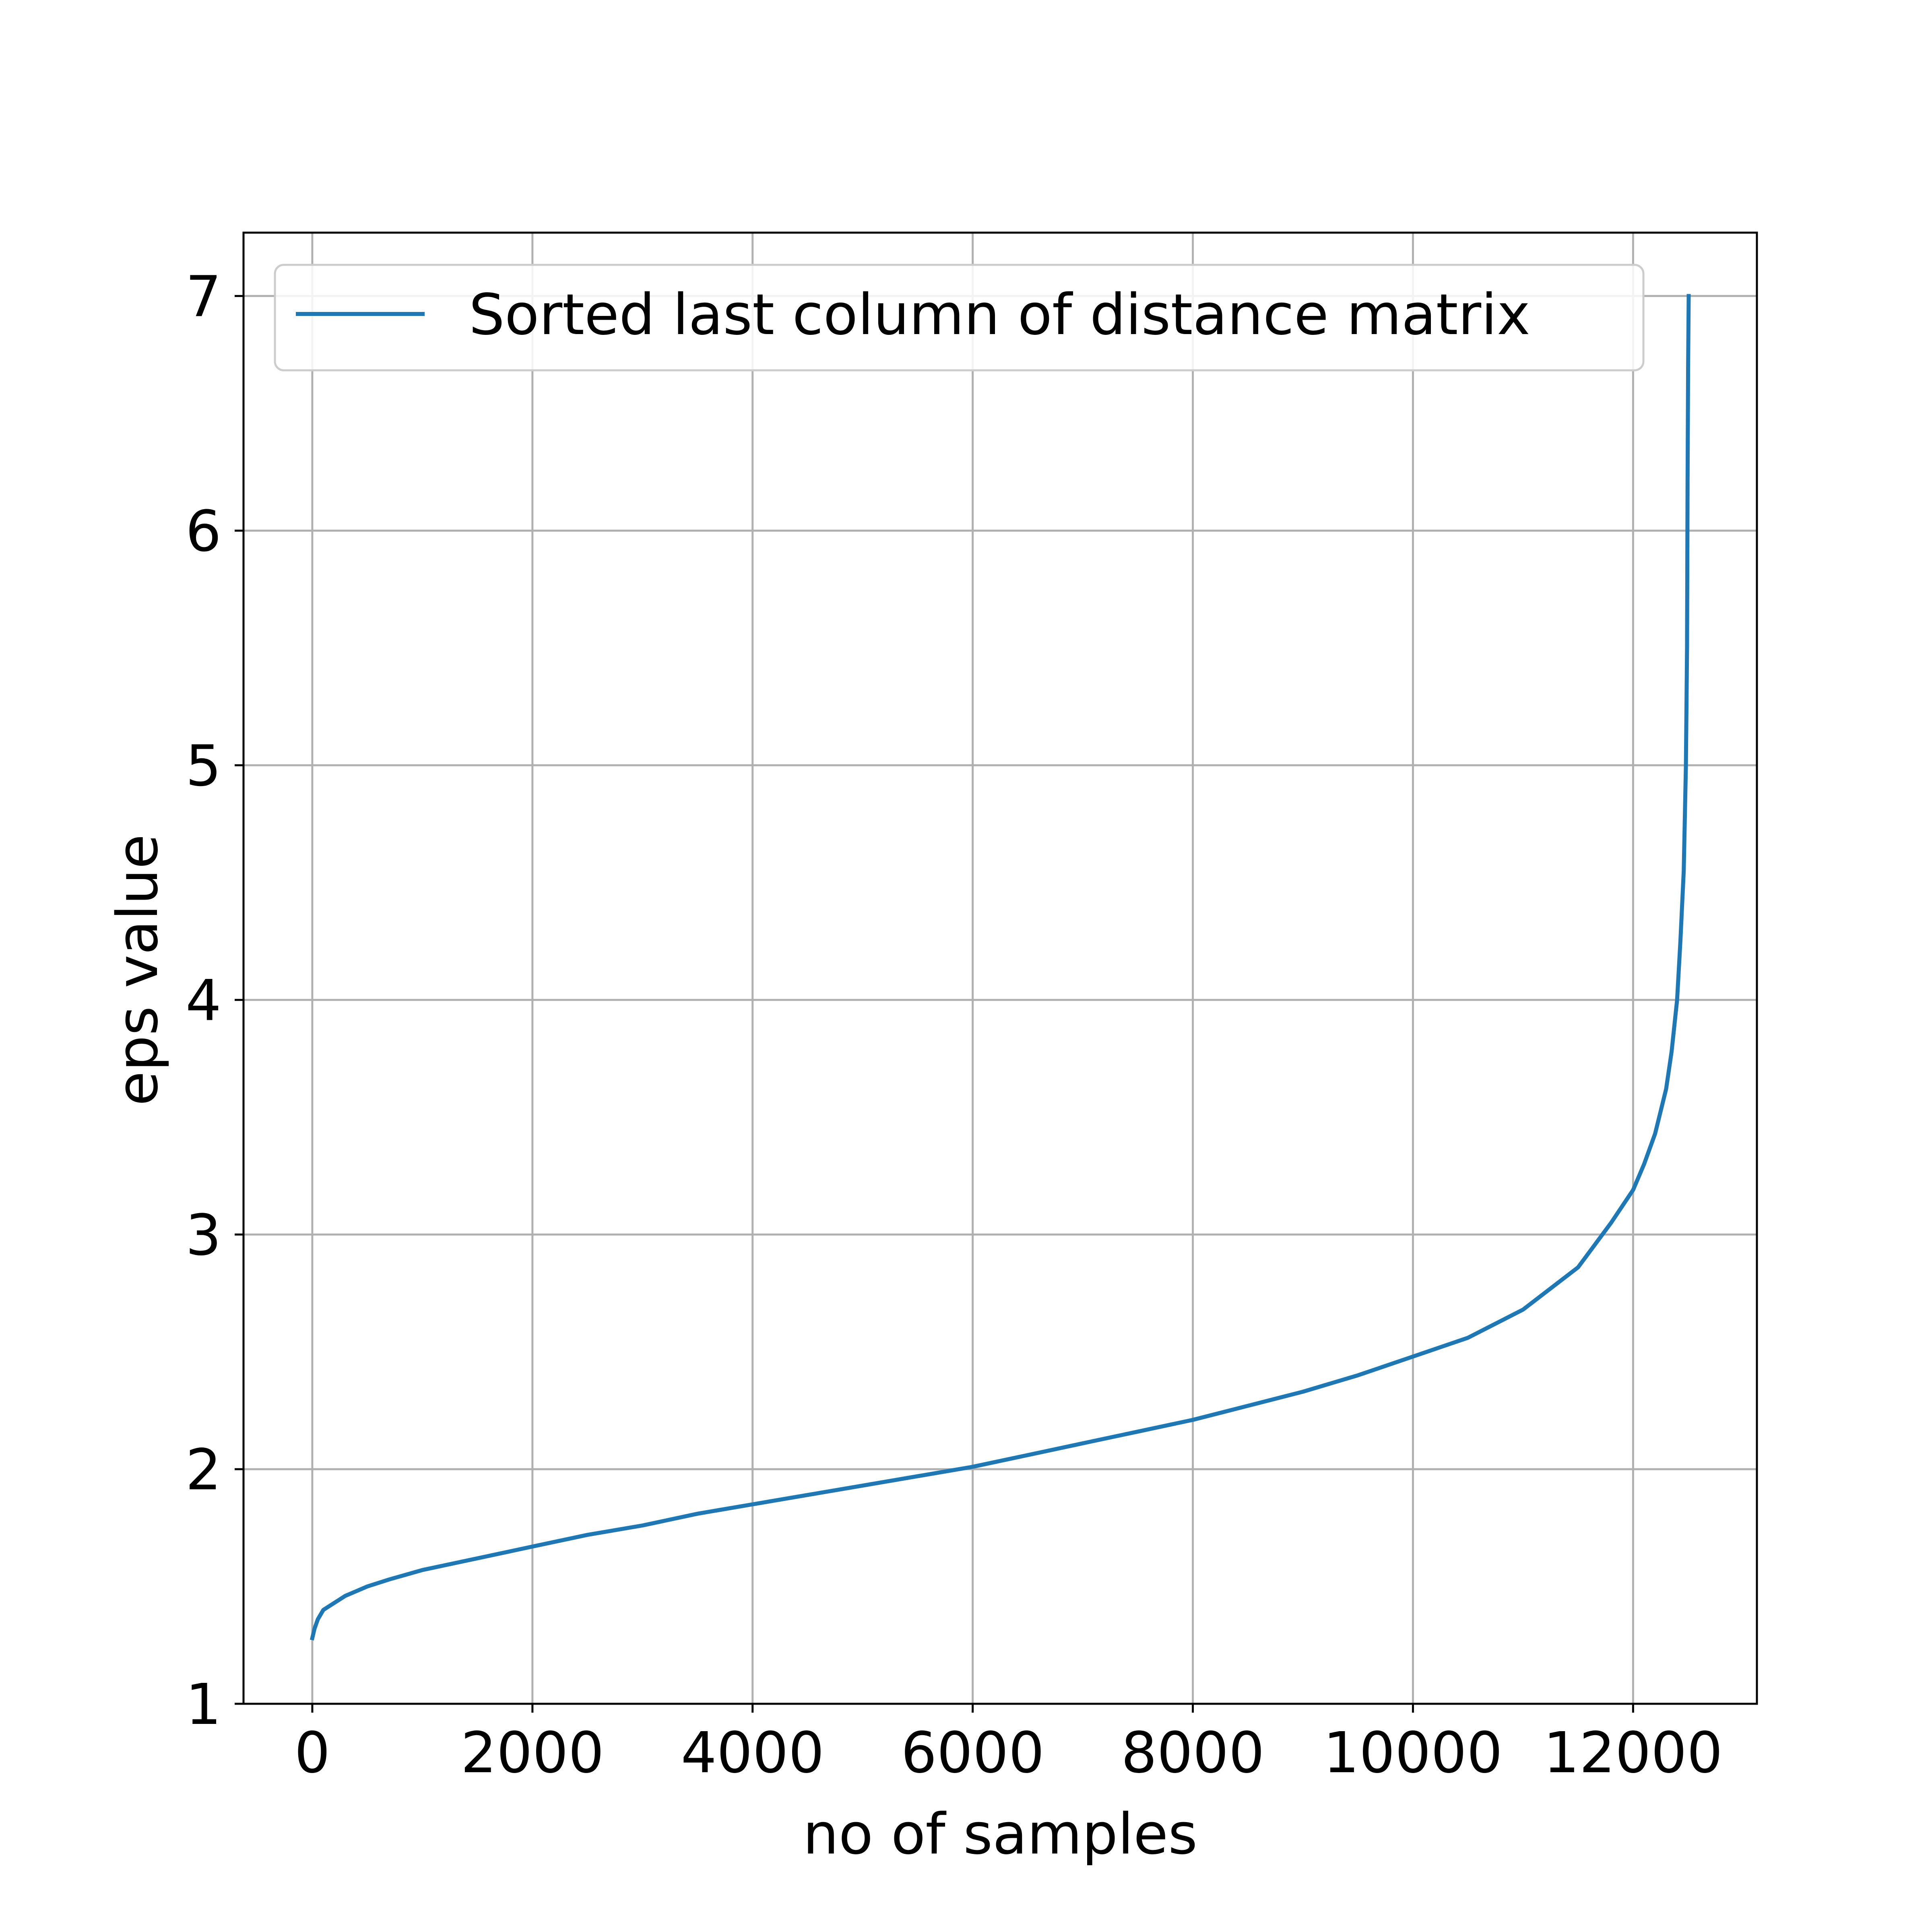 The image size is (1932, 1932). I want to click on x-tick-label: 8000, so click(1192, 1753).